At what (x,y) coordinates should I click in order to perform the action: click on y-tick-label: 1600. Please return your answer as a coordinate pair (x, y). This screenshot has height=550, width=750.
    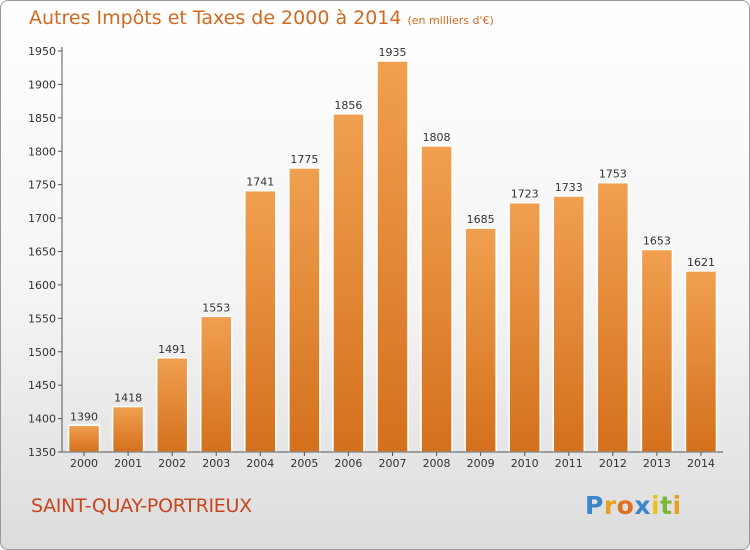
    Looking at the image, I should click on (42, 285).